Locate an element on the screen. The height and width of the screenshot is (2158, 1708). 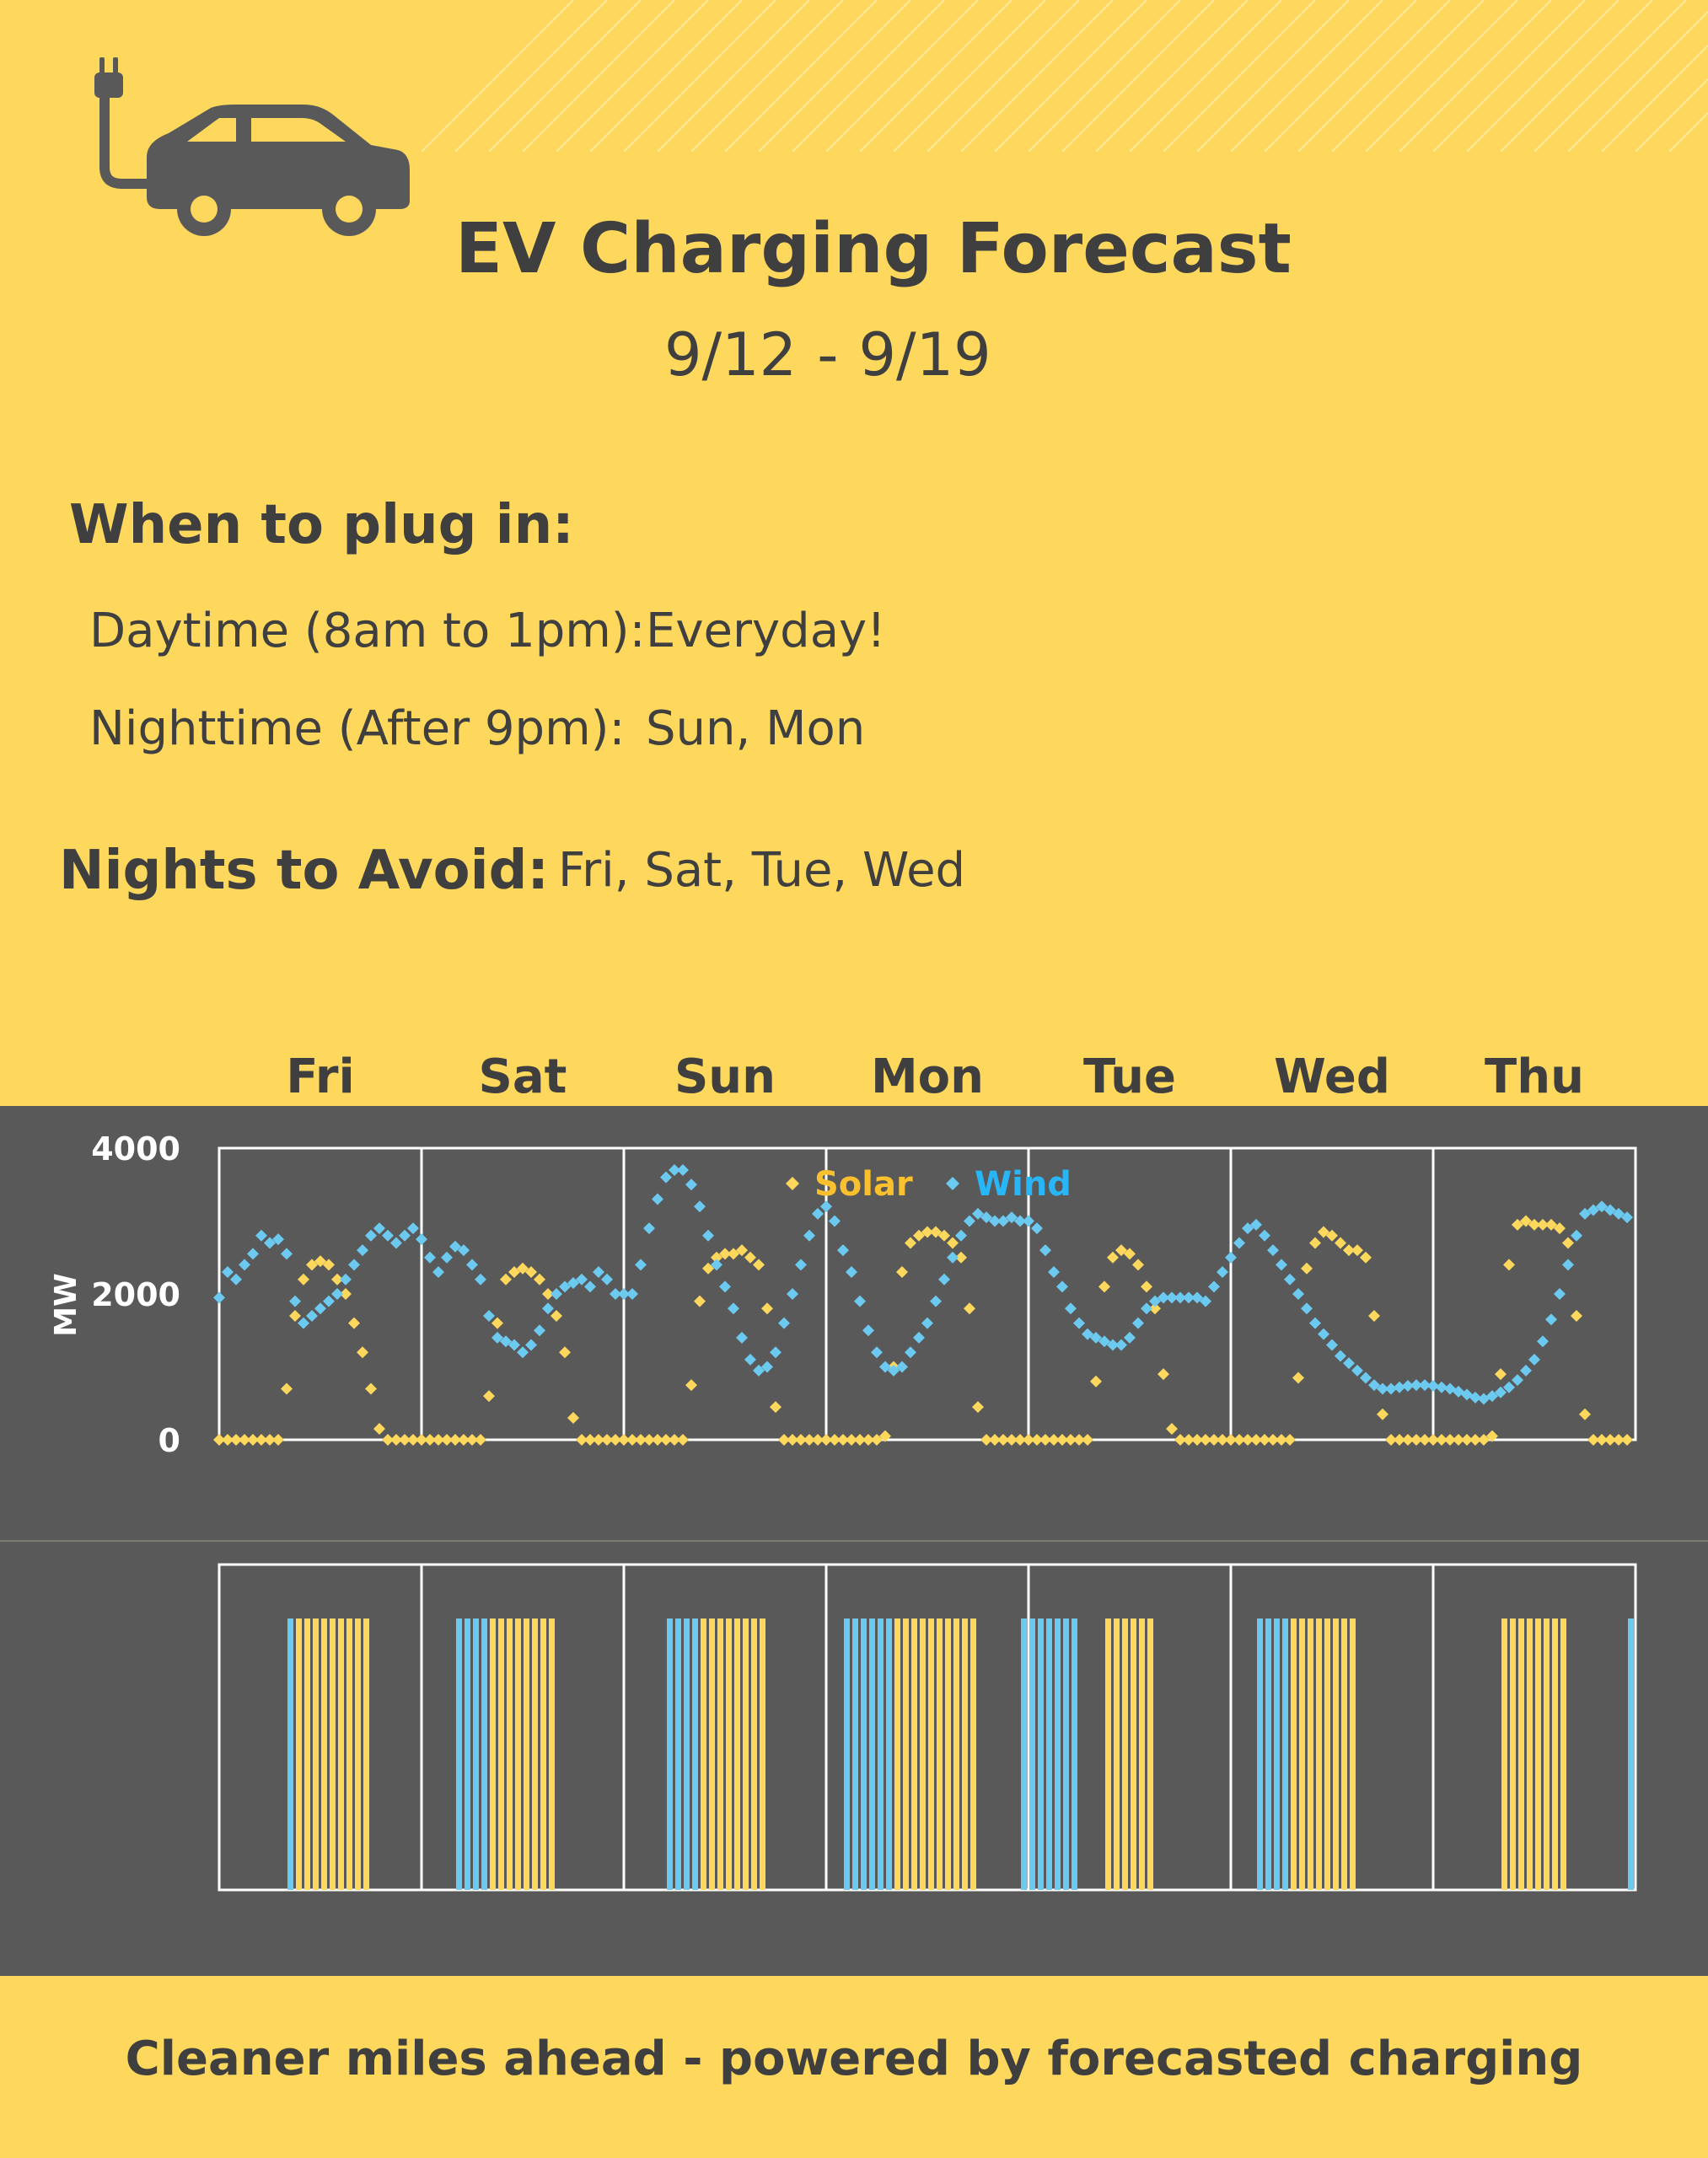
legend-marker-solar is located at coordinates (792, 1183).